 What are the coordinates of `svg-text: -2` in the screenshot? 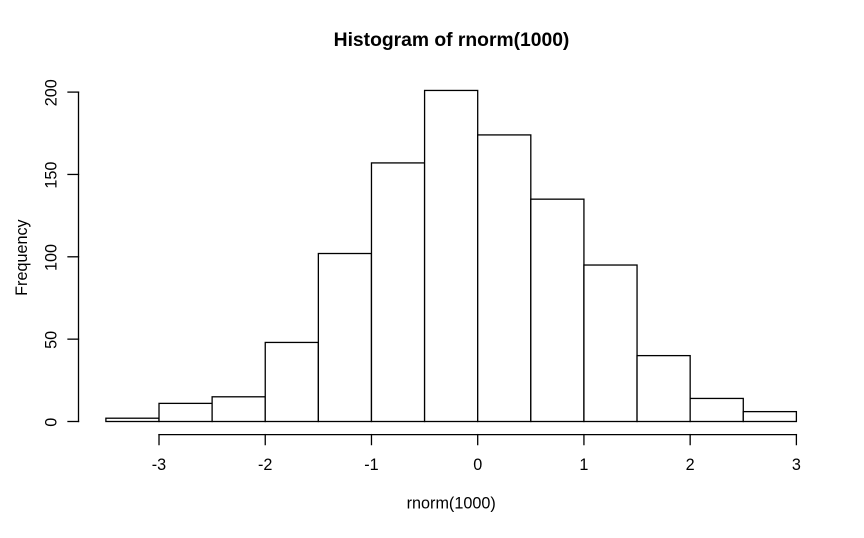 It's located at (265, 465).